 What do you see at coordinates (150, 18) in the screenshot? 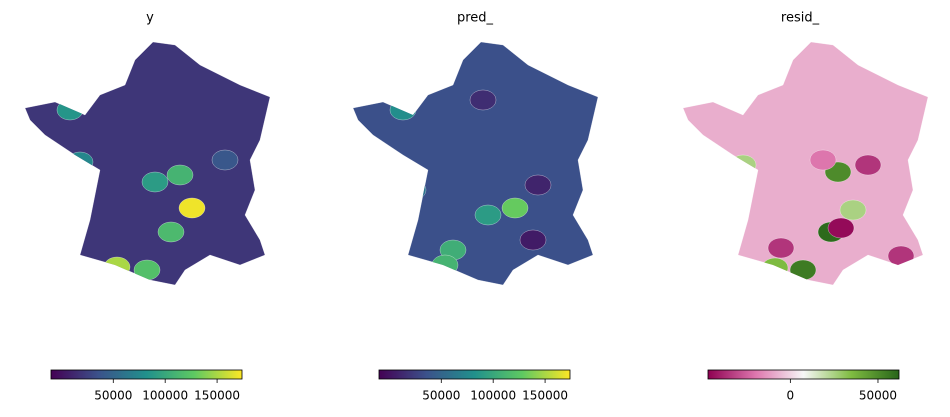
I see `panel-title: y` at bounding box center [150, 18].